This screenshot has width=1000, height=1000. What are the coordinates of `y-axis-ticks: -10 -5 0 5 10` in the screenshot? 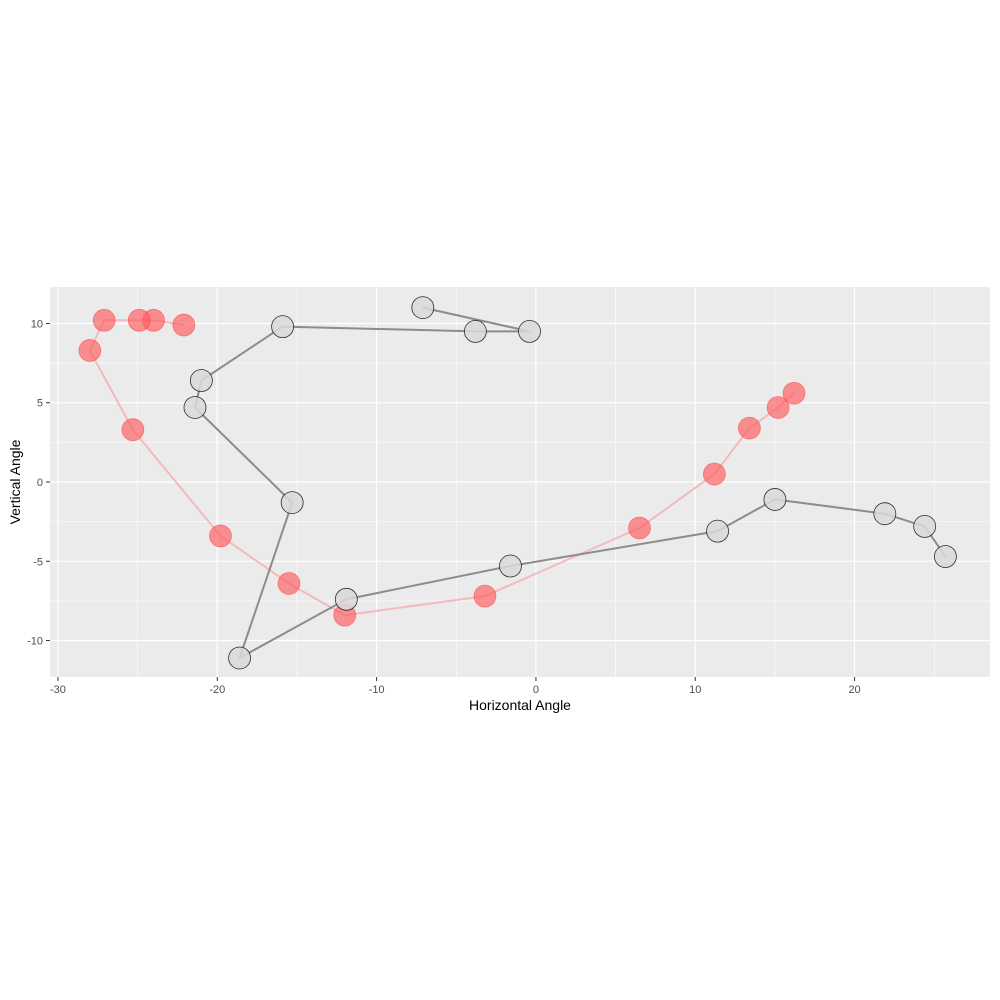 It's located at (38, 483).